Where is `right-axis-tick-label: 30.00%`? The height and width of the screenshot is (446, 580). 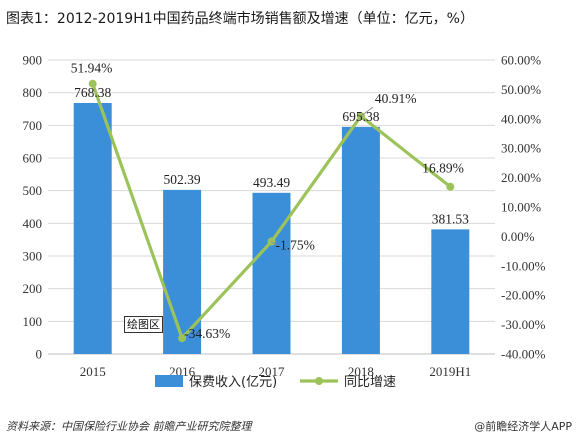
right-axis-tick-label: 30.00% is located at coordinates (521, 148).